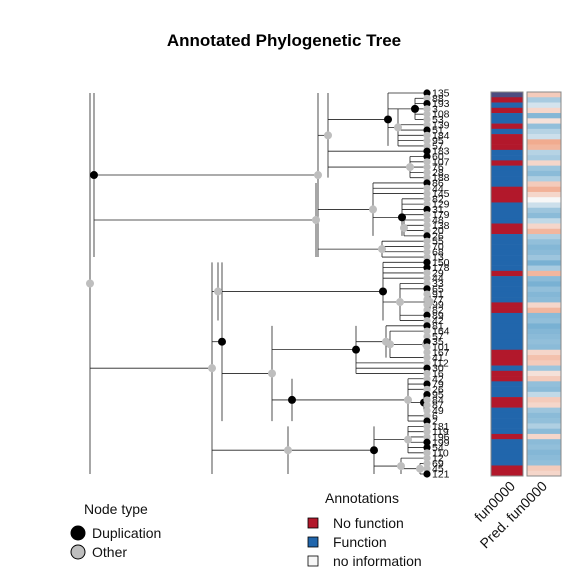 The image size is (576, 576). I want to click on tip-label: 86, so click(438, 183).